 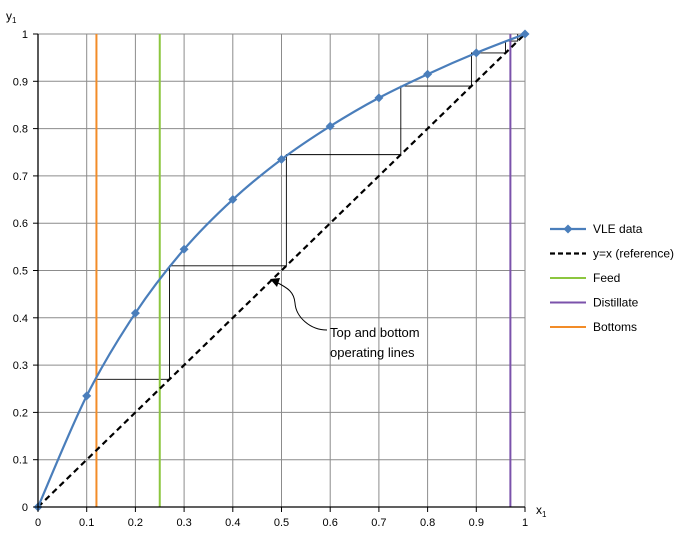 I want to click on legend-marker, so click(x=568, y=229).